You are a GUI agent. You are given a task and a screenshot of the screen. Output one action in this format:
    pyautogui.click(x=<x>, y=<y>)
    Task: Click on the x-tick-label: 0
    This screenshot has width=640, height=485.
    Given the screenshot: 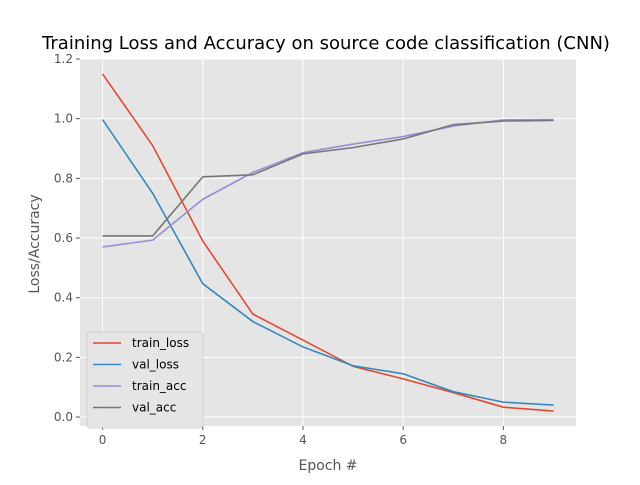 What is the action you would take?
    pyautogui.click(x=103, y=440)
    